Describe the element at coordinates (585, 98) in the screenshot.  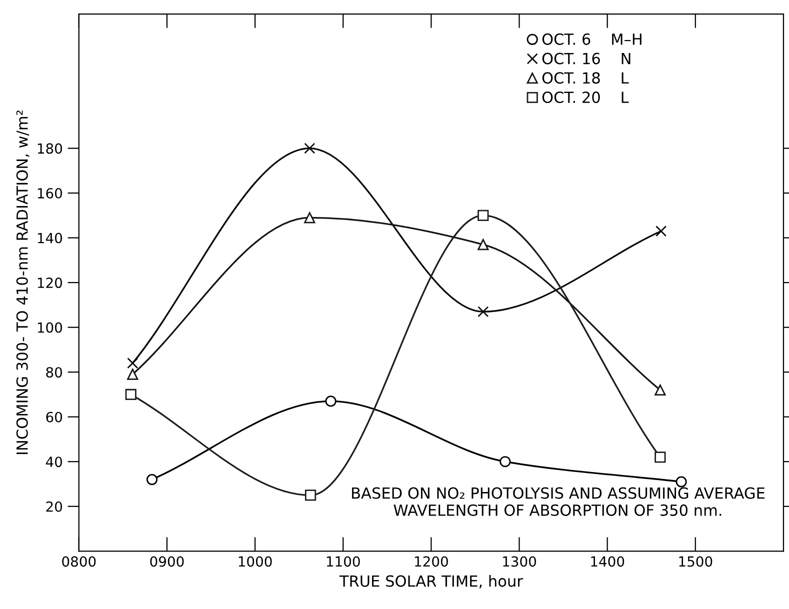
I see `legend-label: OCT. 20 L` at that location.